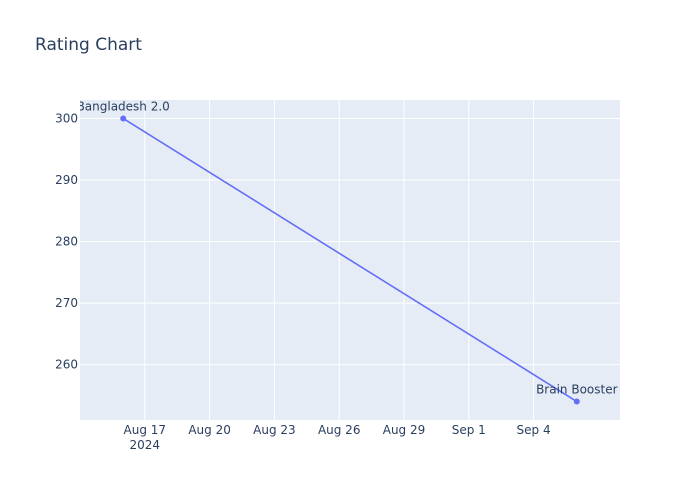 The width and height of the screenshot is (700, 500). Describe the element at coordinates (66, 303) in the screenshot. I see `y-tick-label: 270` at that location.